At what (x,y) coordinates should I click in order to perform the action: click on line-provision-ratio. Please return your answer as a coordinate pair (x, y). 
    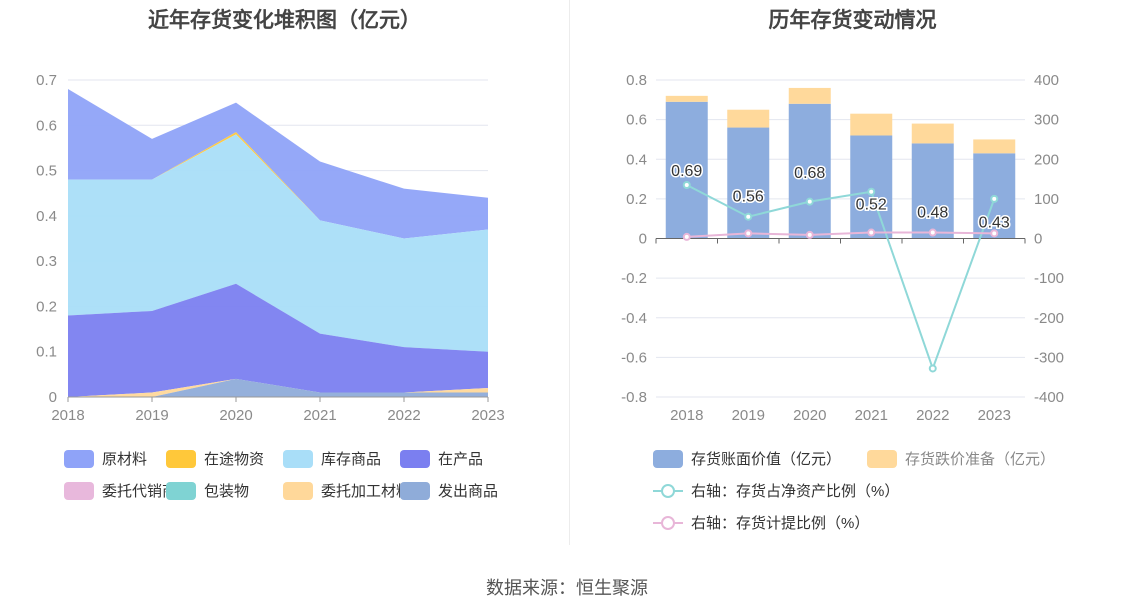
    Looking at the image, I should click on (840, 234).